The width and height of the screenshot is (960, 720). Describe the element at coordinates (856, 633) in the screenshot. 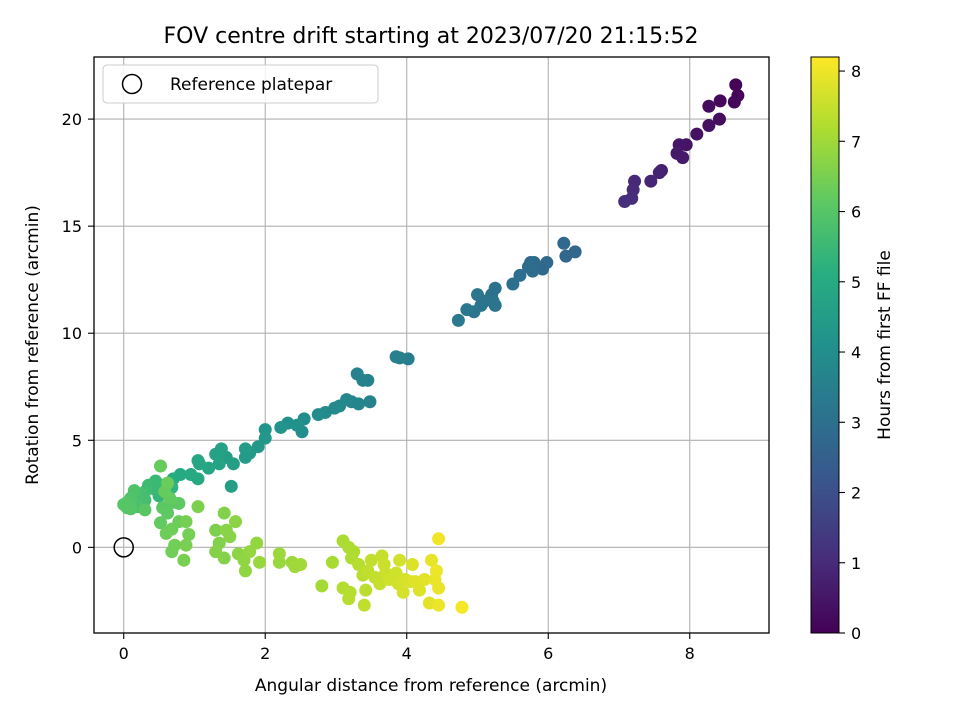

I see `colorbar-tick-label: 0` at that location.